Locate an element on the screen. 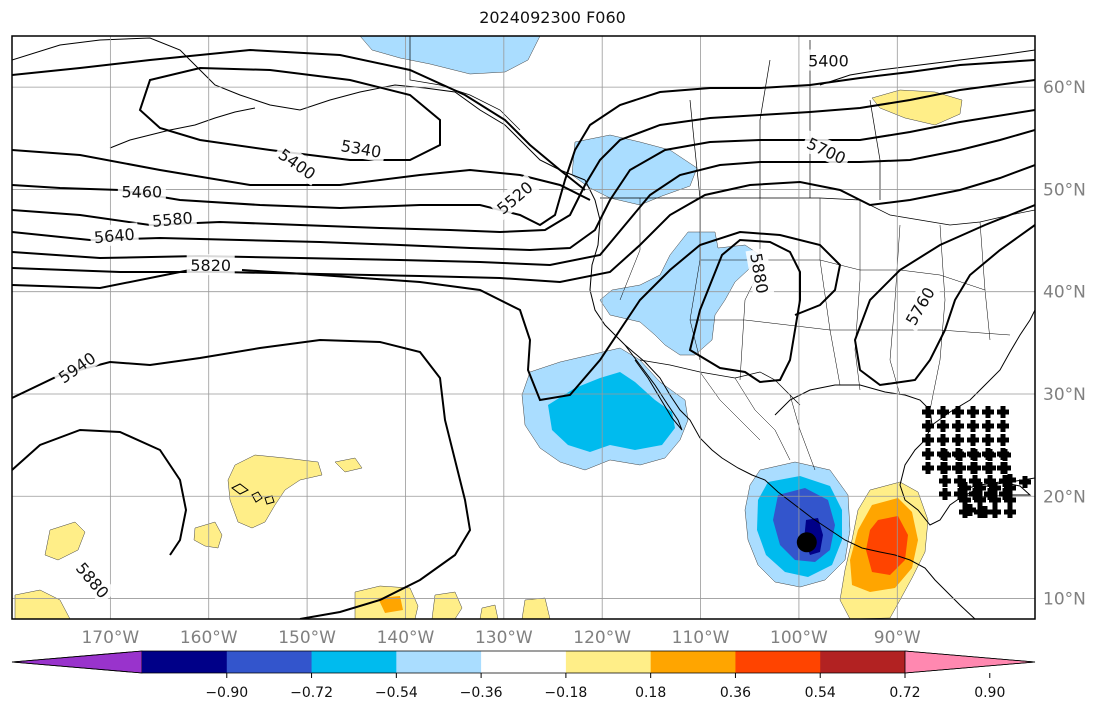 This screenshot has width=1105, height=712. border-mexico-states is located at coordinates (757, 421).